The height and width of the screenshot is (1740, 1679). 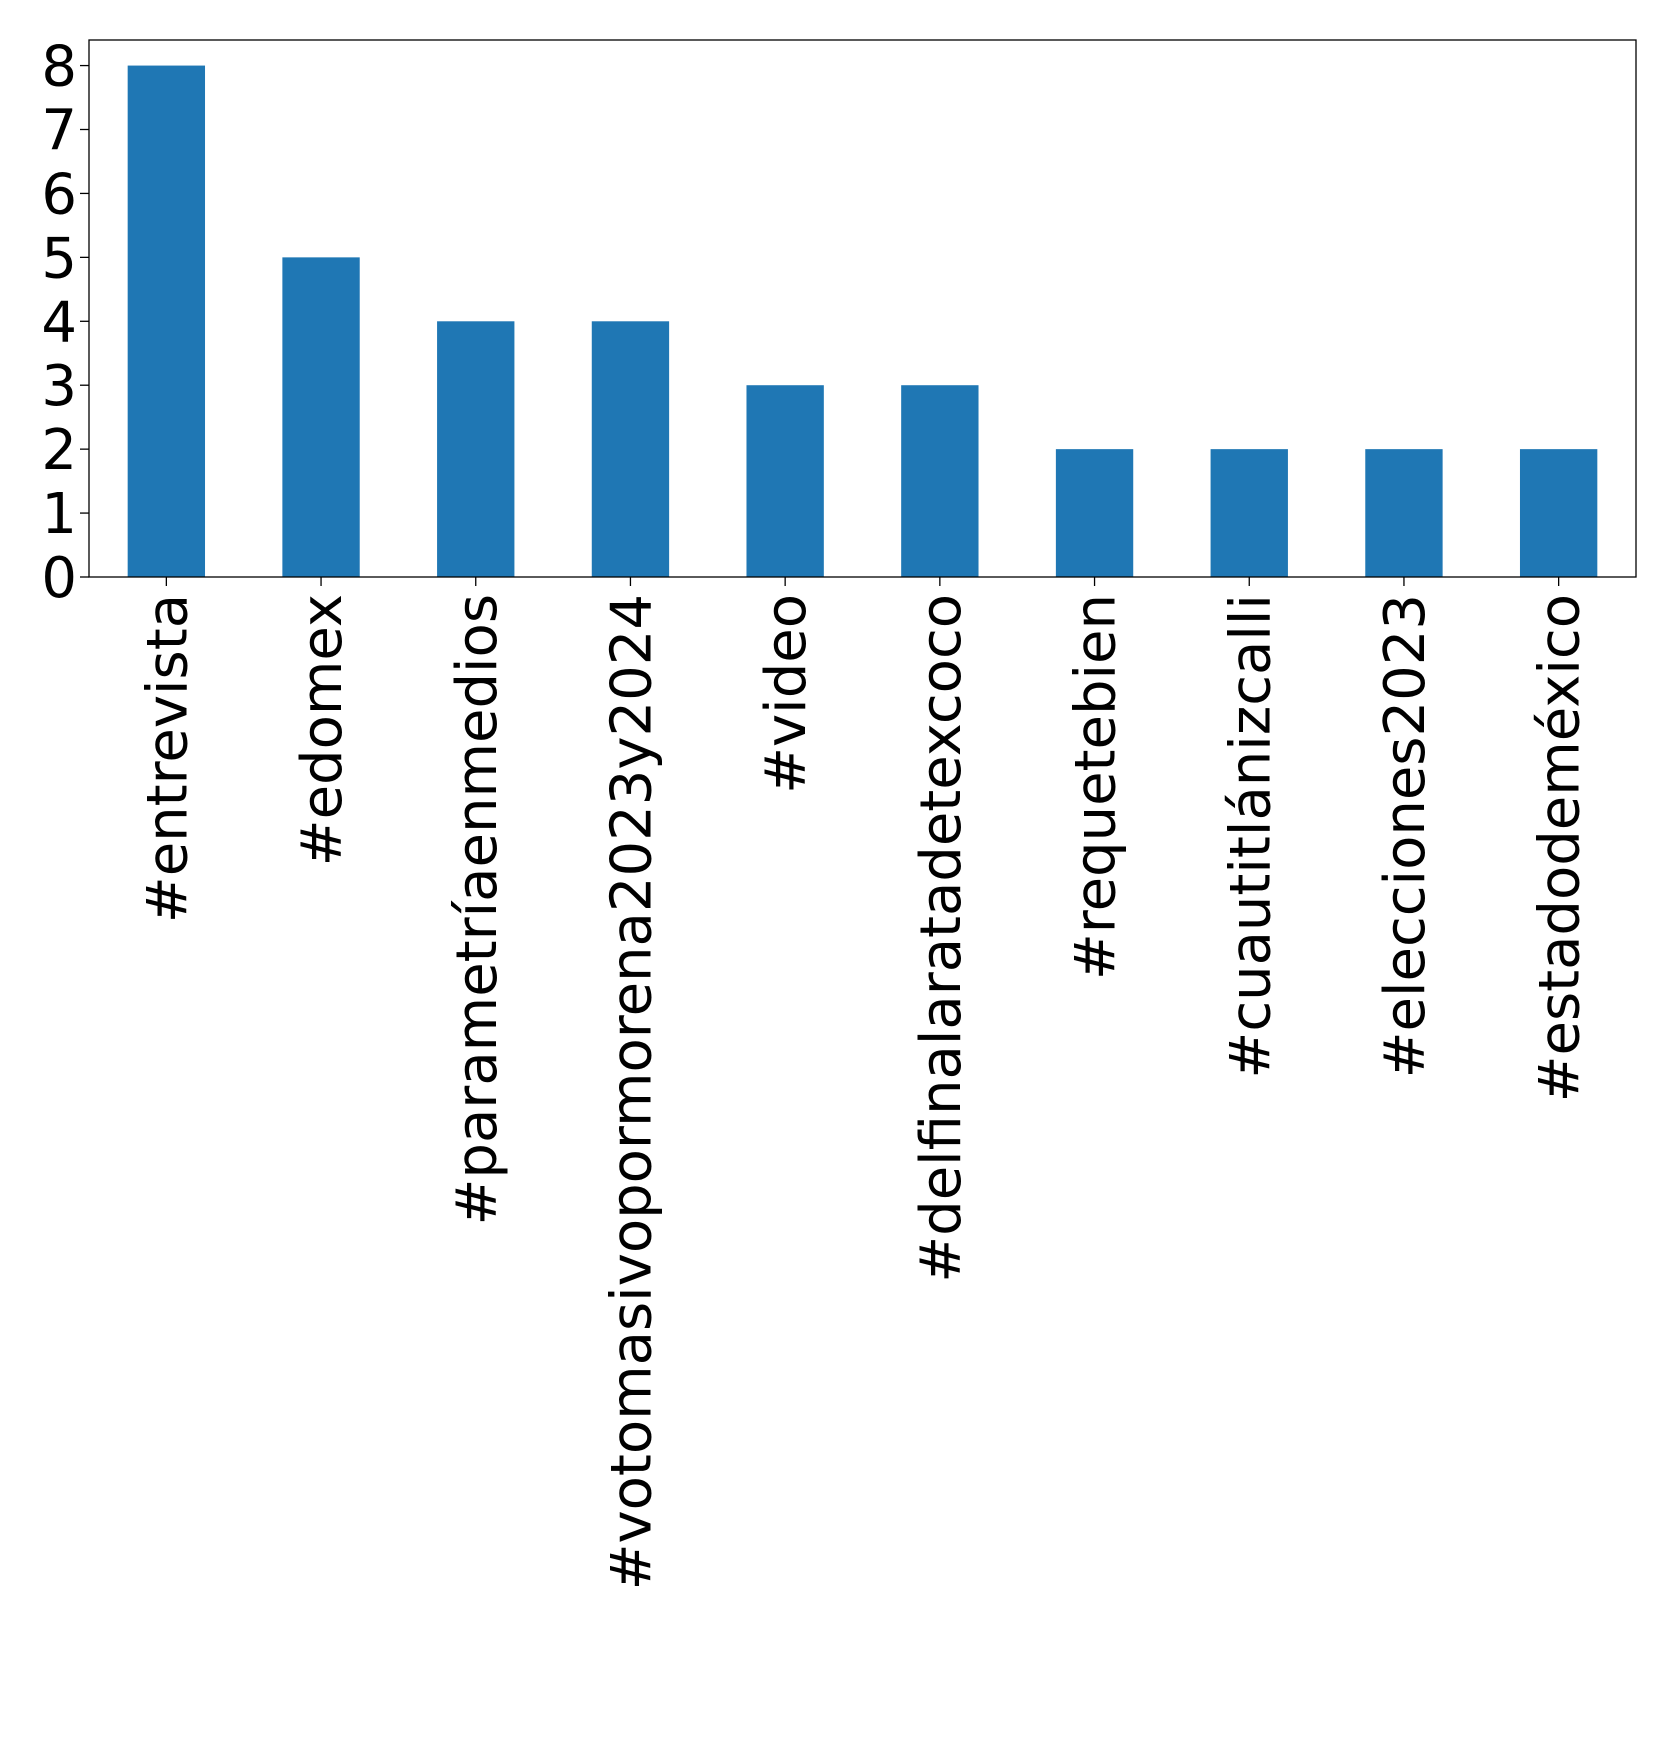 What do you see at coordinates (59, 578) in the screenshot?
I see `y-tick-label: 0` at bounding box center [59, 578].